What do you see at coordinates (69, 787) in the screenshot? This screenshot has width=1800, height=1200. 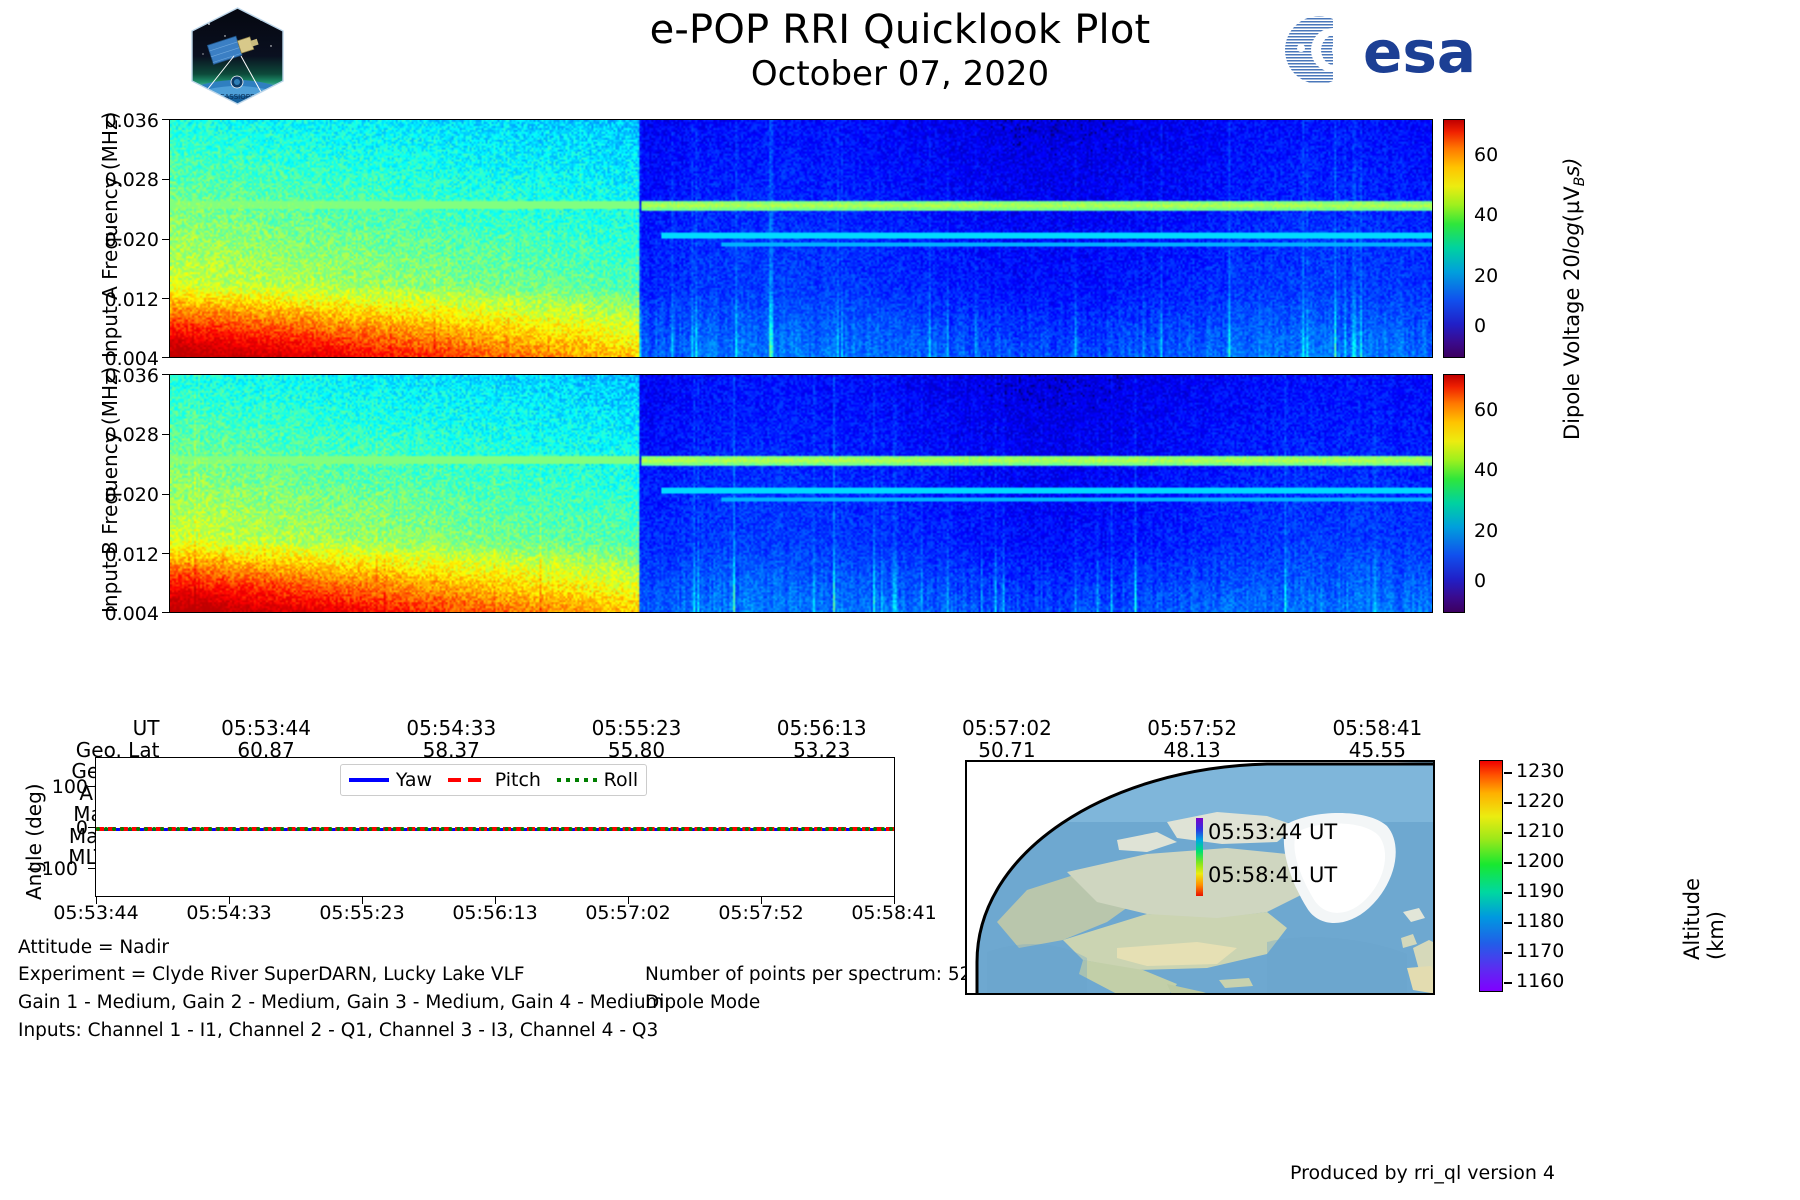 I see `attitude-ytick-100: 100` at bounding box center [69, 787].